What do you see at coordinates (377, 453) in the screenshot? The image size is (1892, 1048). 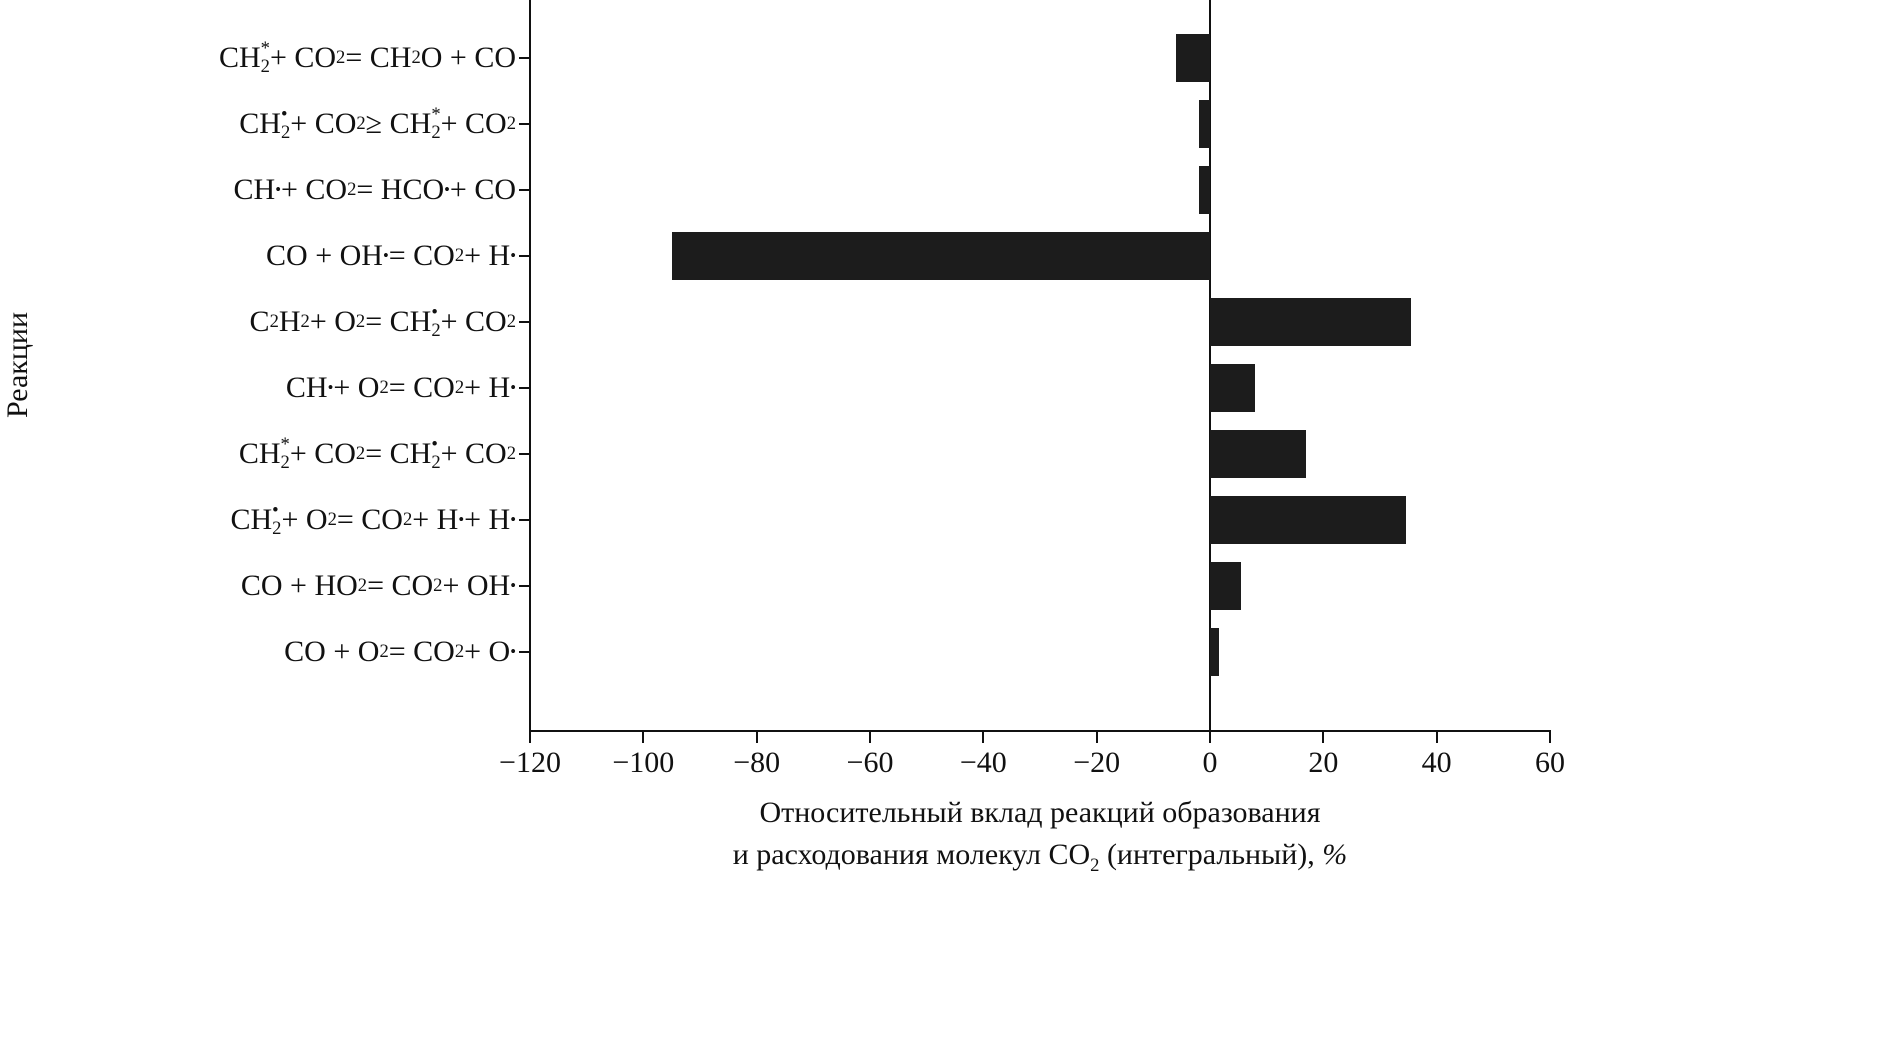 I see `reaction-label: CH * 2 + CO 2 = CH • 2 + CO 2` at bounding box center [377, 453].